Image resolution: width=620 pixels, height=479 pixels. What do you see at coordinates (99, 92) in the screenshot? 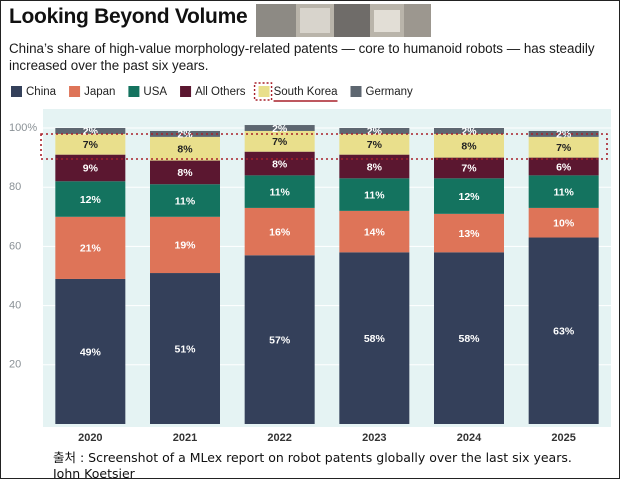
I see `legend-label: Japan` at bounding box center [99, 92].